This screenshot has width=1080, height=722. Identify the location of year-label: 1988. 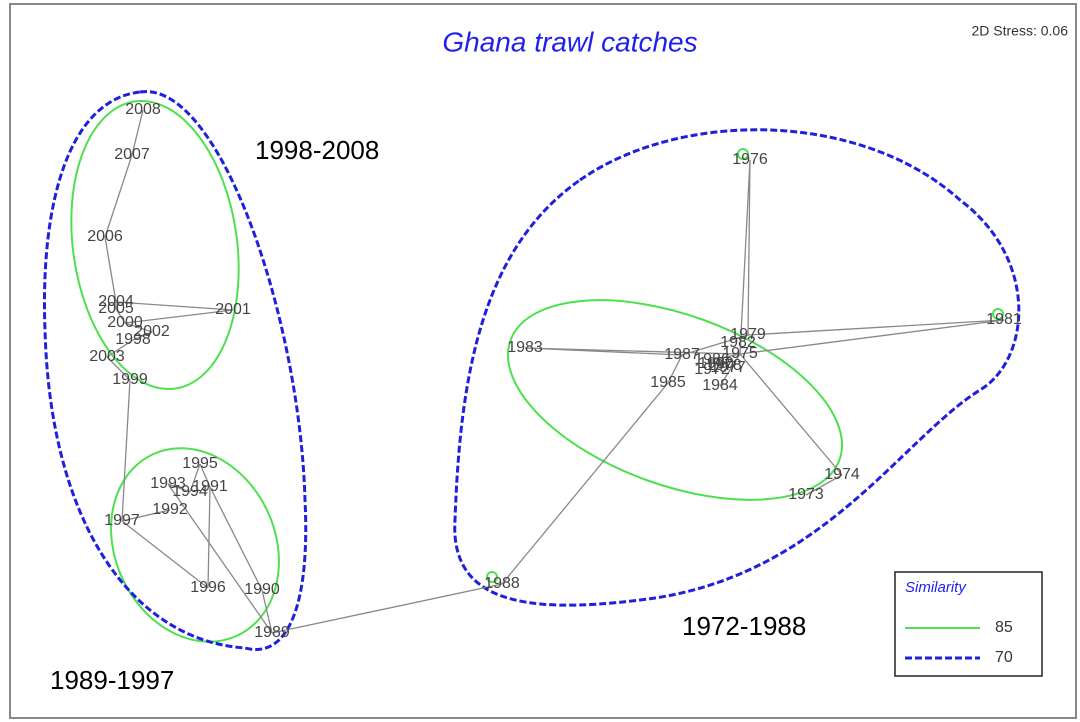
(502, 583).